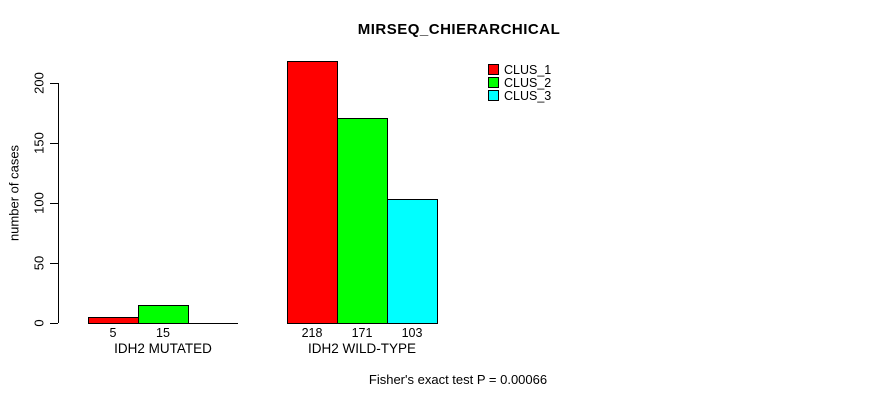  I want to click on legend-item: CLUS_1, so click(520, 69).